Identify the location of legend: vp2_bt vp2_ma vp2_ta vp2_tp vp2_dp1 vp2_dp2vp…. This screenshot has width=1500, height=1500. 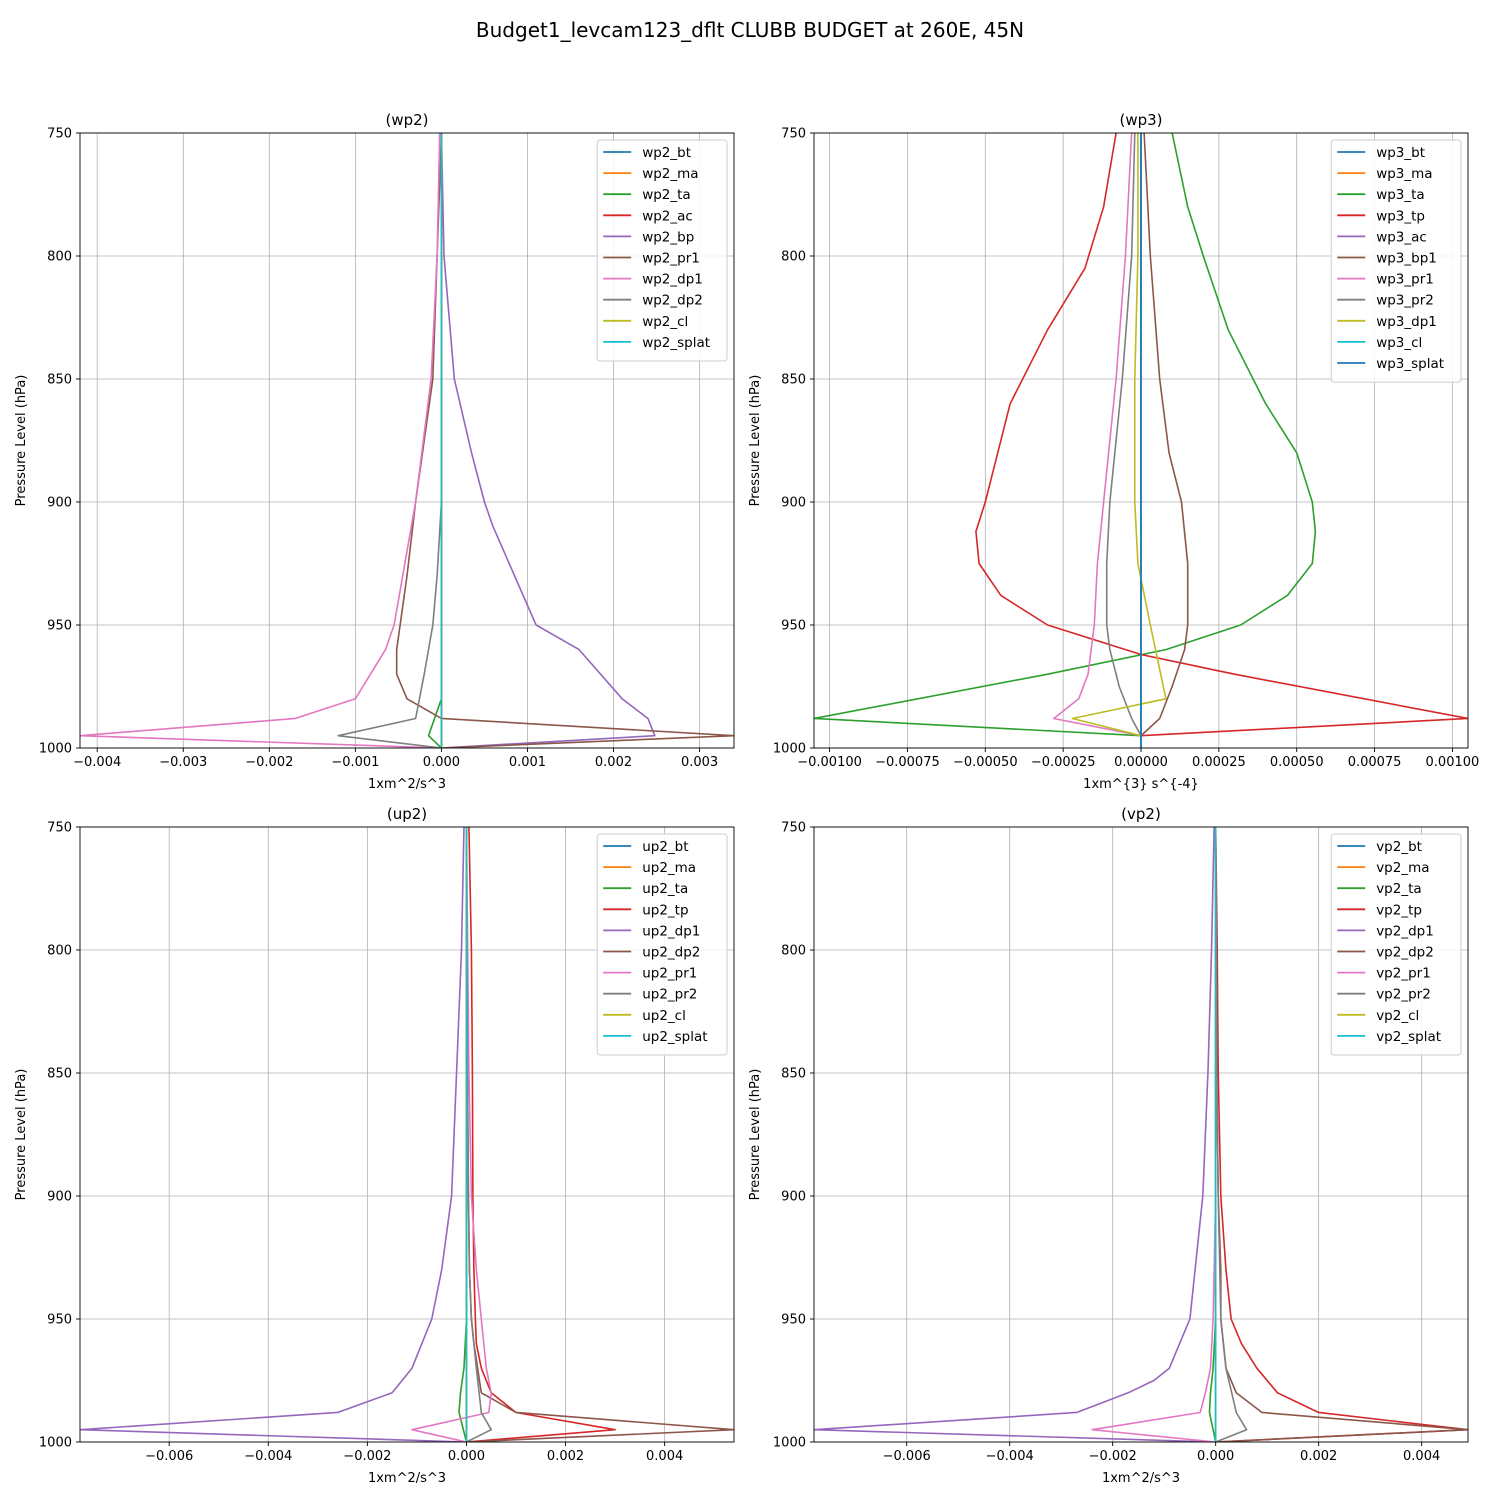
(1396, 944).